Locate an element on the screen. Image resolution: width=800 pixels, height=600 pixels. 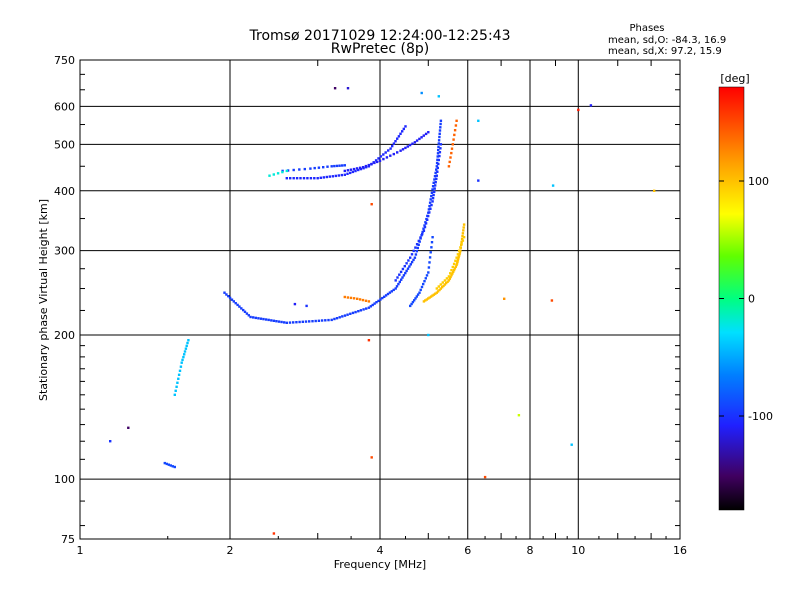
colorbar-ticks: 100 0 -100 is located at coordinates (746, 299).